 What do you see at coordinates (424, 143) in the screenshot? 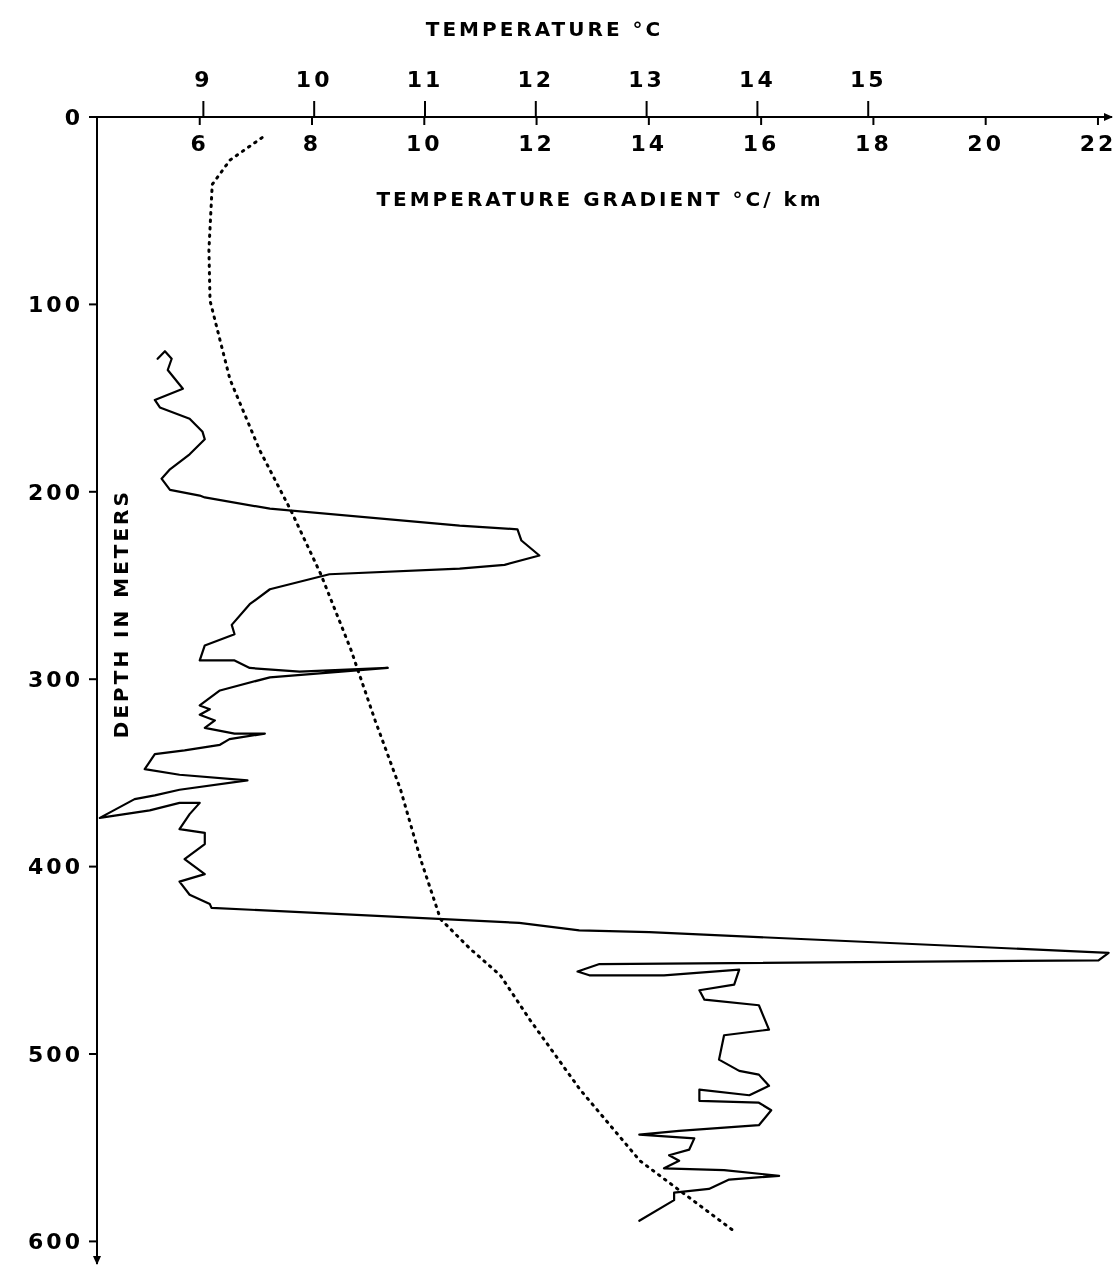
I see `x-tick-label: 10` at bounding box center [424, 143].